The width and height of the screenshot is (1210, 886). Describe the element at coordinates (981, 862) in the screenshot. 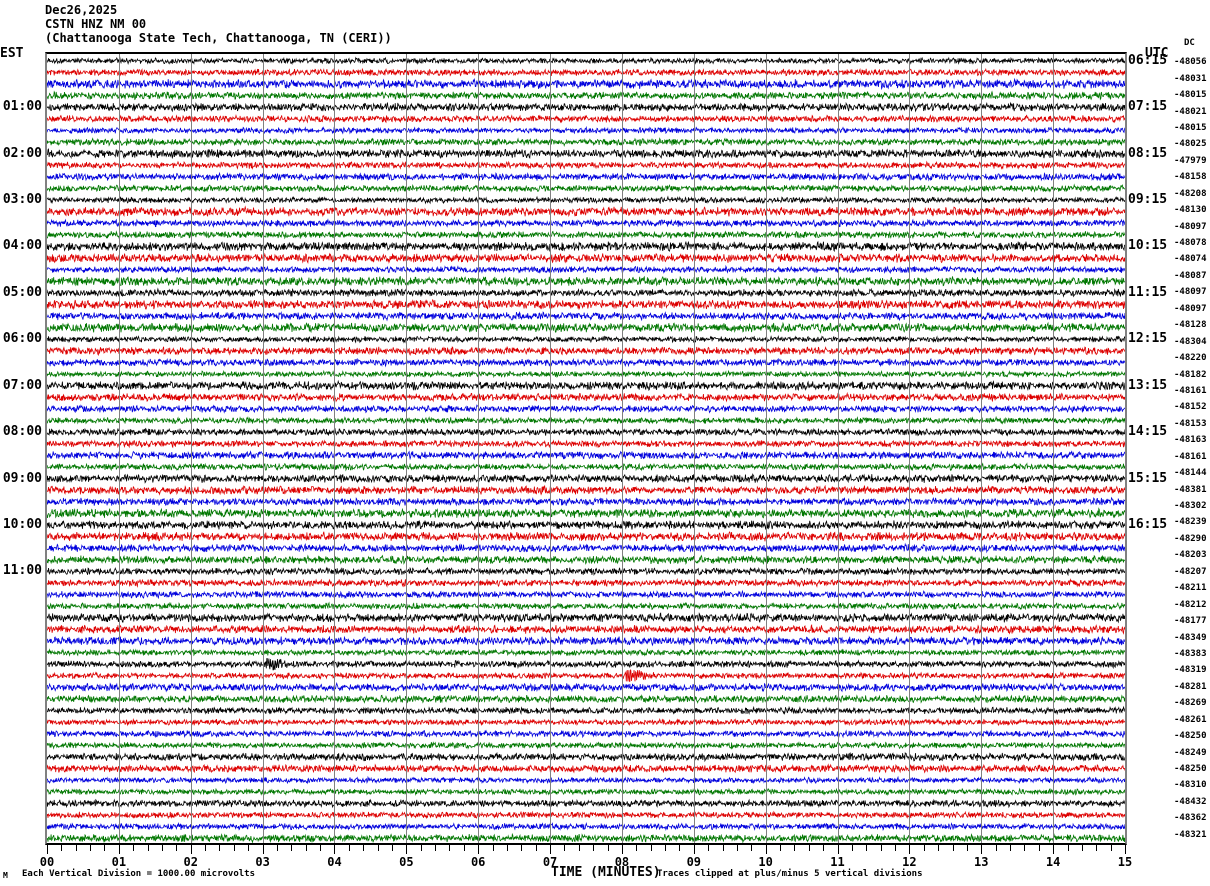

I see `x-label-13: 13` at that location.